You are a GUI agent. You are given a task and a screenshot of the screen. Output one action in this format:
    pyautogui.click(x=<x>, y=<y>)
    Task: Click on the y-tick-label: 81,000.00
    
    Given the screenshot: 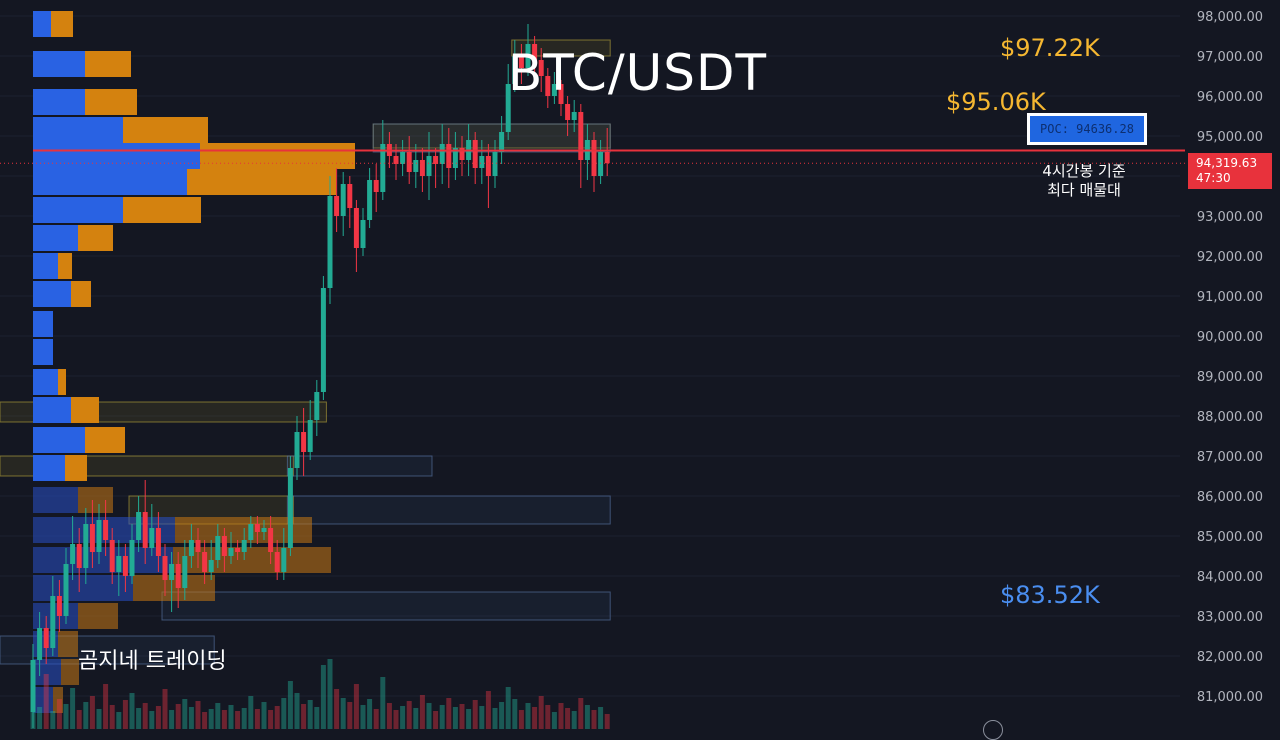 What is the action you would take?
    pyautogui.click(x=1230, y=697)
    